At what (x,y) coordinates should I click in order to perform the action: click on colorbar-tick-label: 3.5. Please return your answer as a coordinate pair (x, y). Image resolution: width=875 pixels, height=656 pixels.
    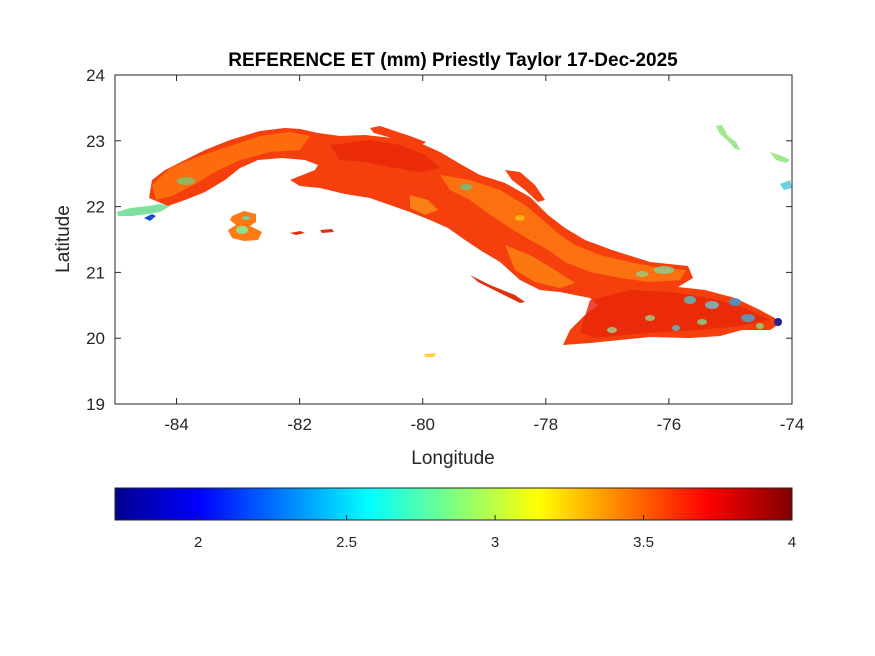
    Looking at the image, I should click on (643, 542).